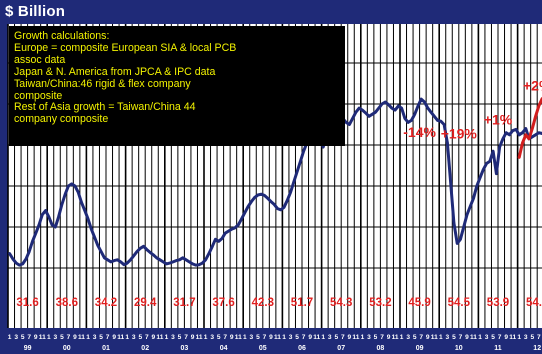 Image resolution: width=542 pixels, height=354 pixels. I want to click on annual-total-label: 29.4, so click(145, 303).